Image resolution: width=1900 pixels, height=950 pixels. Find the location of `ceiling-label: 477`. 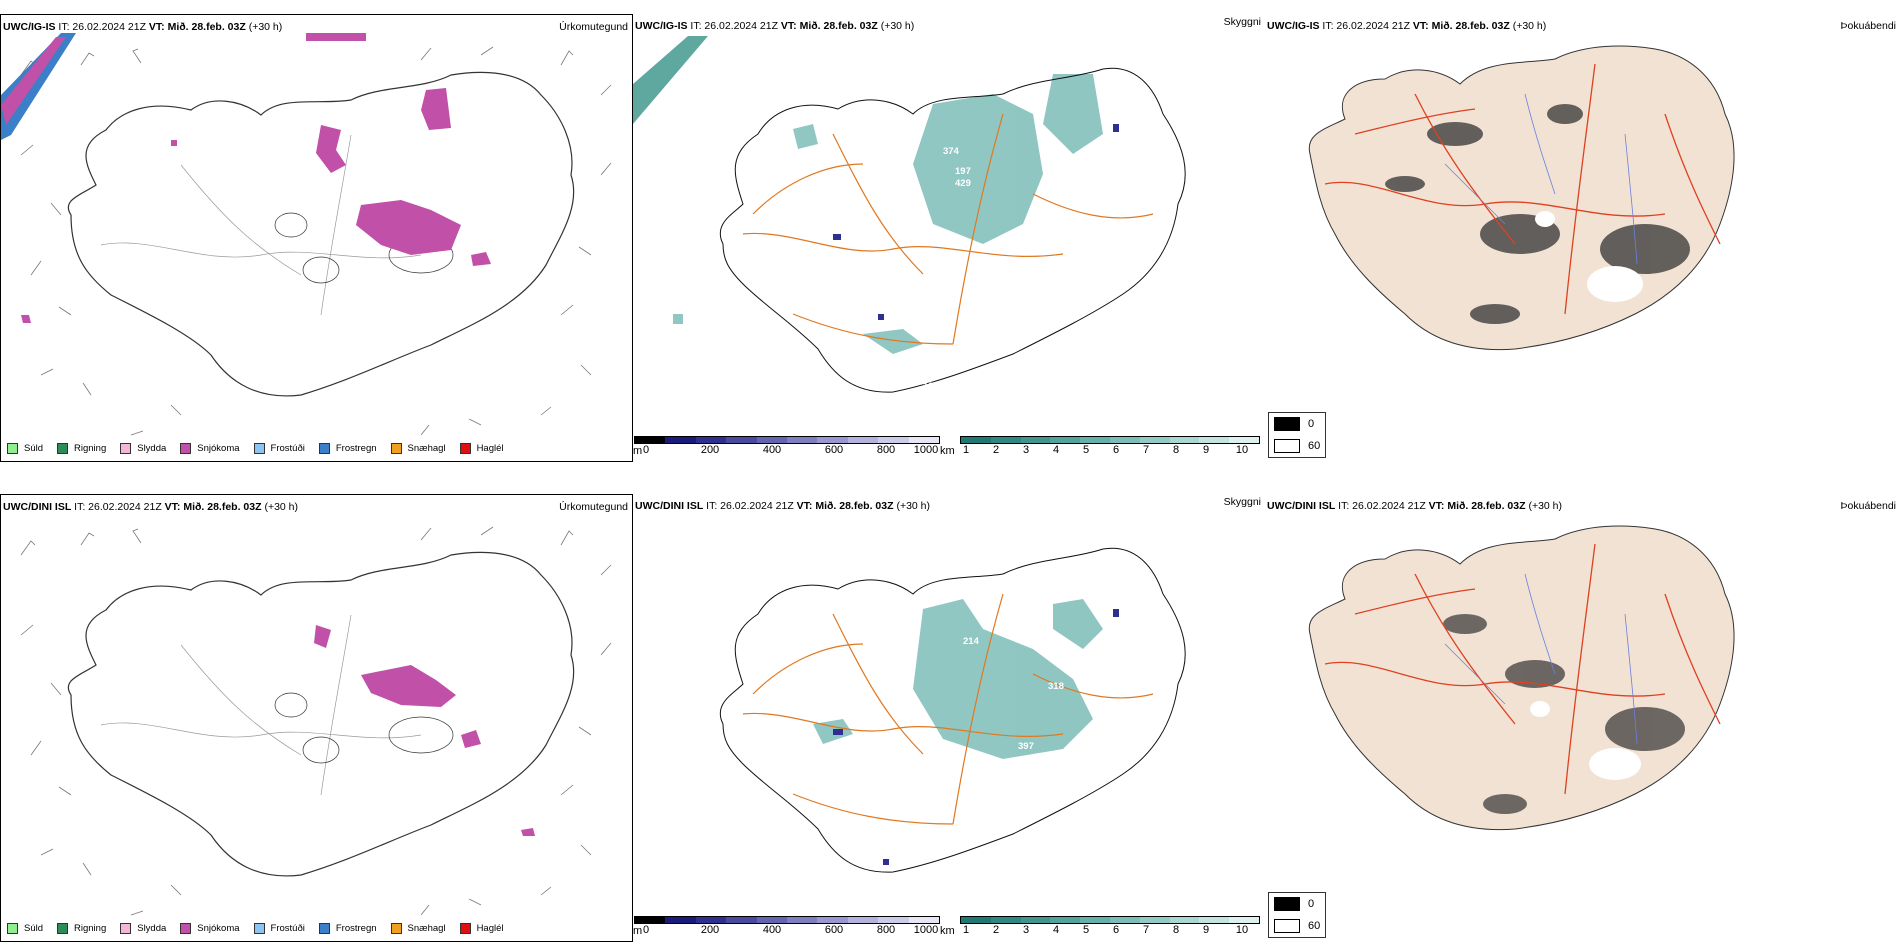

ceiling-label: 477 is located at coordinates (1051, 211).